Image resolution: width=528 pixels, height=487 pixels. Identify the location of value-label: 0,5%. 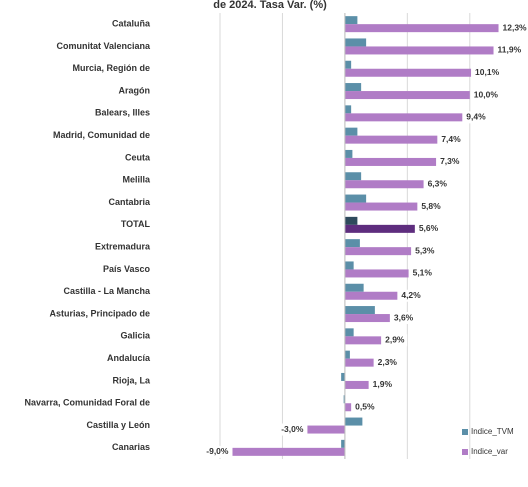
(365, 407).